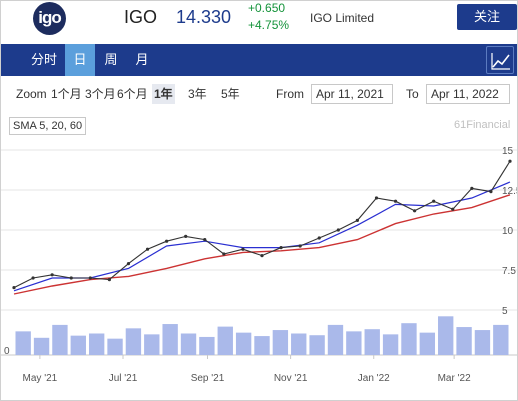  Describe the element at coordinates (509, 271) in the screenshot. I see `y-tick-label: 7.5` at that location.